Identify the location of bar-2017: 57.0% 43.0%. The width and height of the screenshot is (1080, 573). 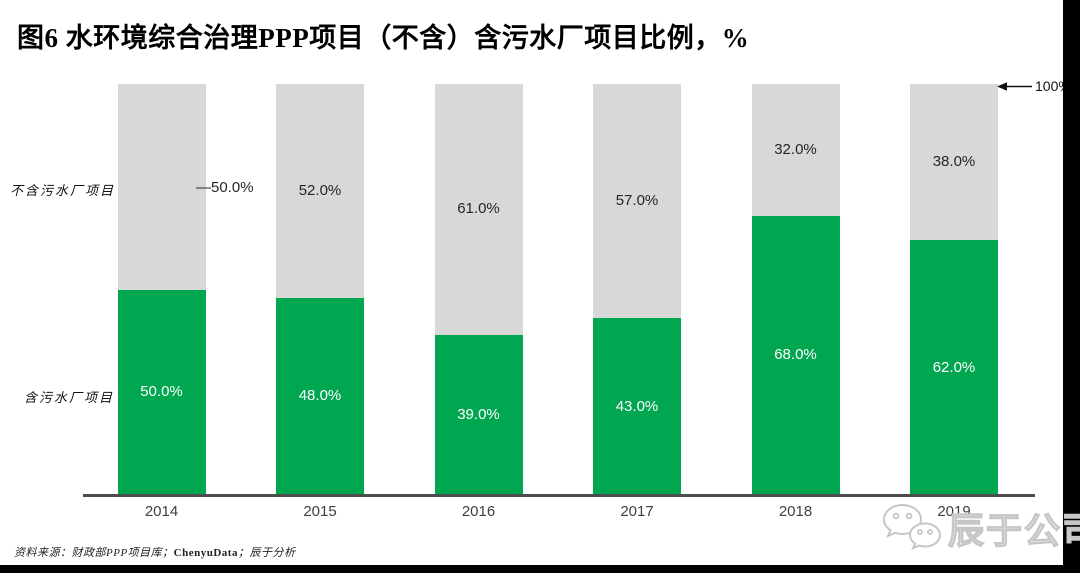
(637, 289).